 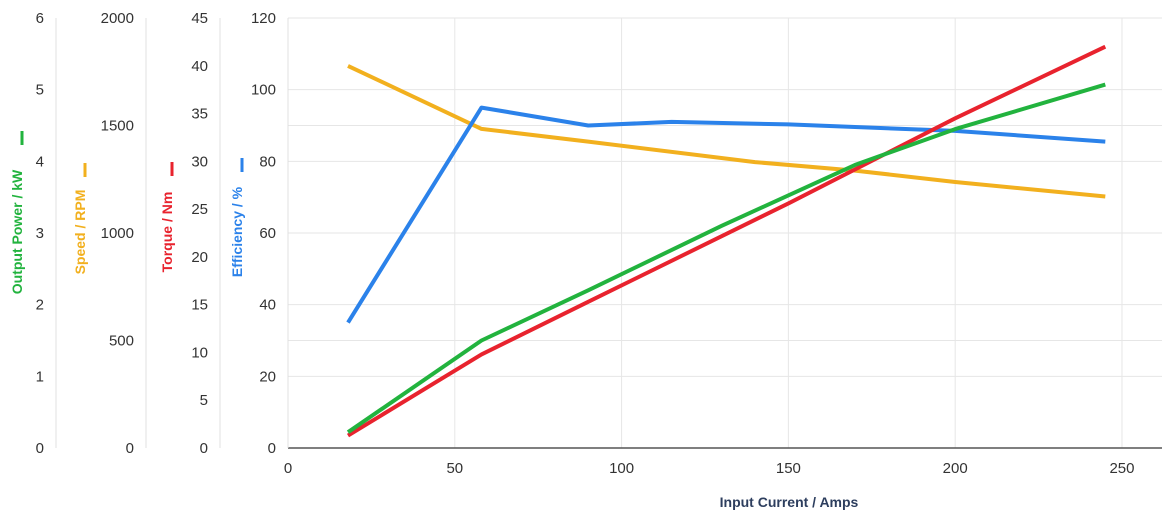 What do you see at coordinates (40, 161) in the screenshot?
I see `power-tick-label: 4` at bounding box center [40, 161].